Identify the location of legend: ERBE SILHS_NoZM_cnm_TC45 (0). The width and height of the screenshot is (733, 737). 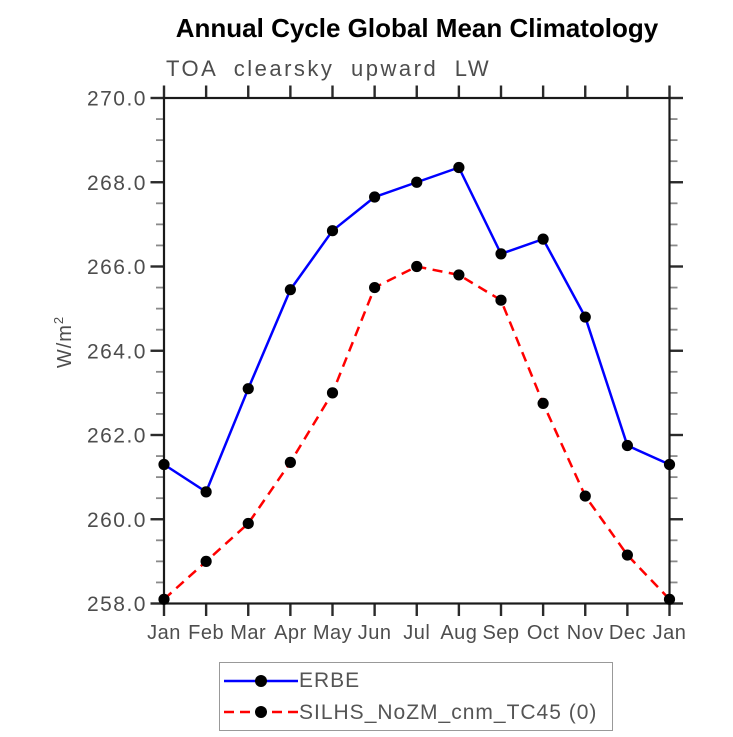
(416, 696).